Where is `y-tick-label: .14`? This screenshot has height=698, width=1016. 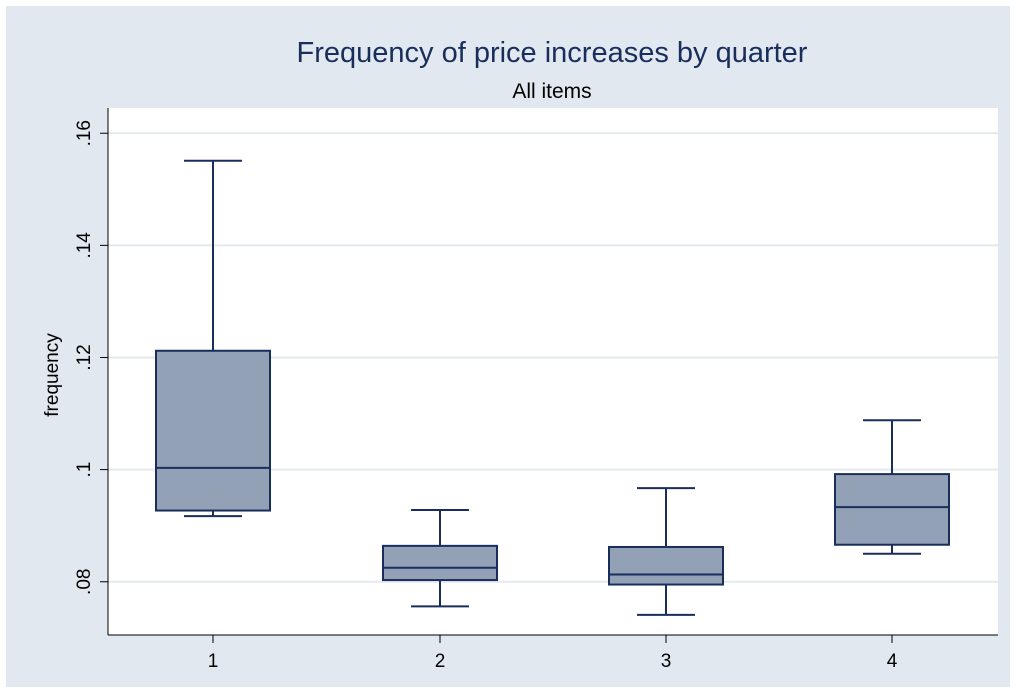 y-tick-label: .14 is located at coordinates (84, 245).